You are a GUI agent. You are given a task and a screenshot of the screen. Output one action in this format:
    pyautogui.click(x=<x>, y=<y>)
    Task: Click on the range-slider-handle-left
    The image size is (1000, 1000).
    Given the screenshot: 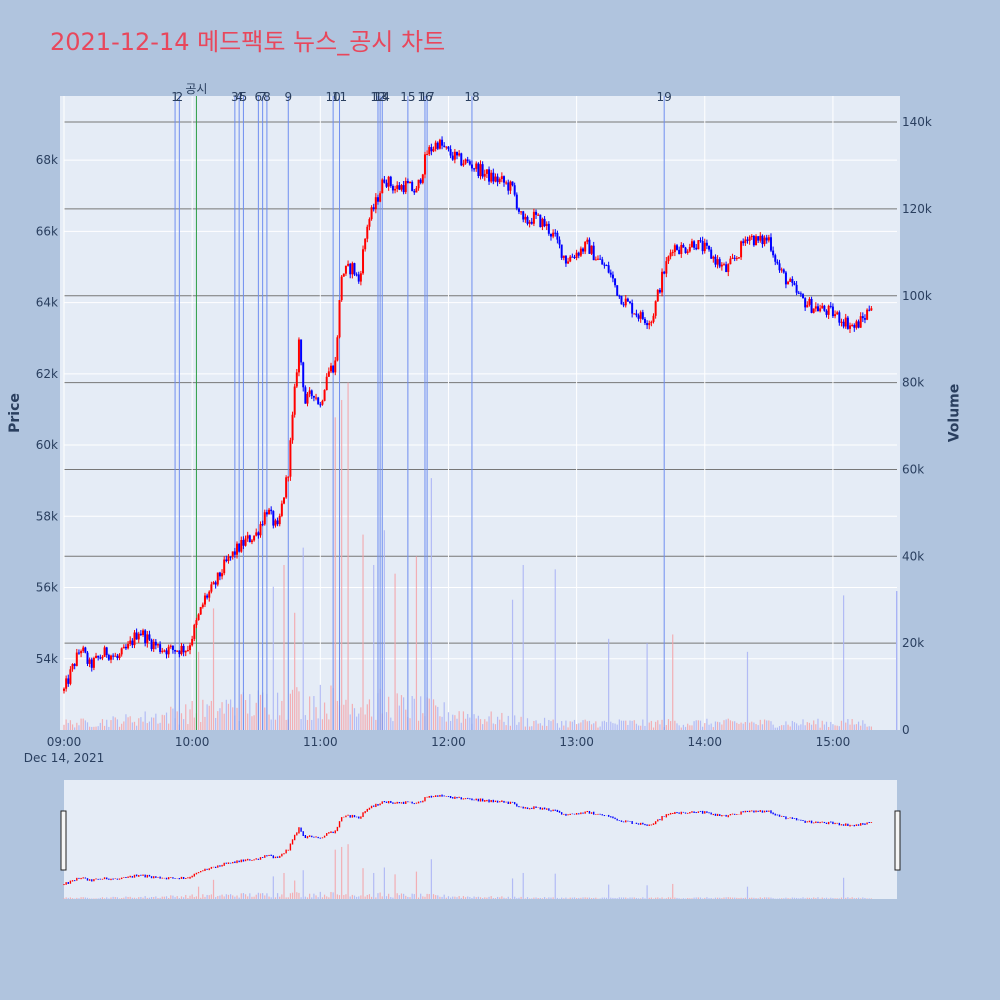 What is the action you would take?
    pyautogui.click(x=63, y=840)
    